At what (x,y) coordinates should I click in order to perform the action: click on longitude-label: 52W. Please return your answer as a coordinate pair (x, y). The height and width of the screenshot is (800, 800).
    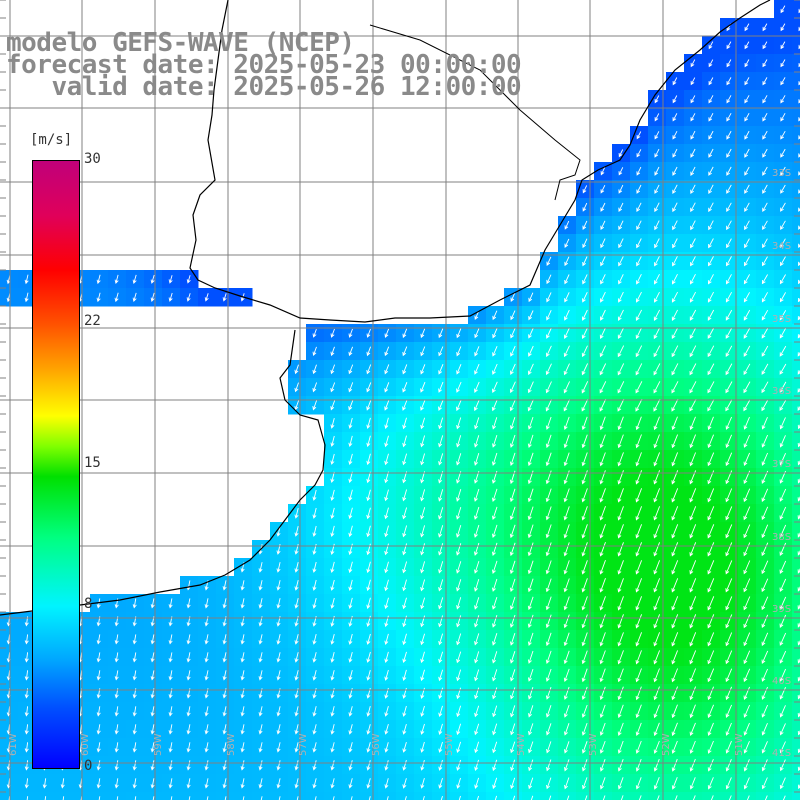
    Looking at the image, I should click on (666, 744).